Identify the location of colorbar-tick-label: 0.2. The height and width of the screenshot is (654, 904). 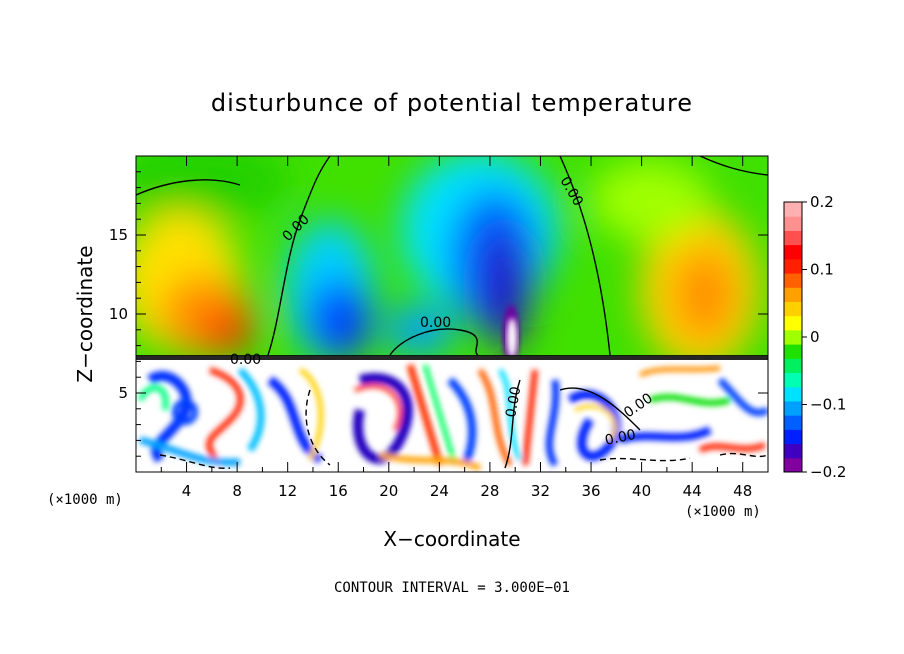
(822, 202).